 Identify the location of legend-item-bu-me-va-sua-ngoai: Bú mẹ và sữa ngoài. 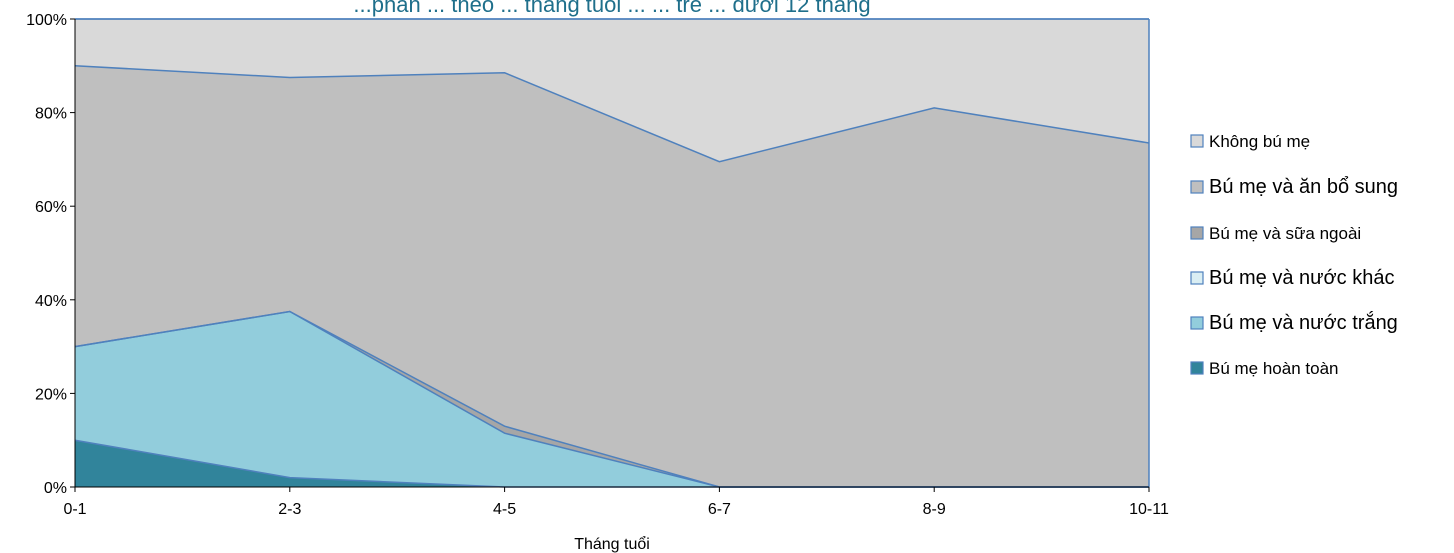
(1276, 233).